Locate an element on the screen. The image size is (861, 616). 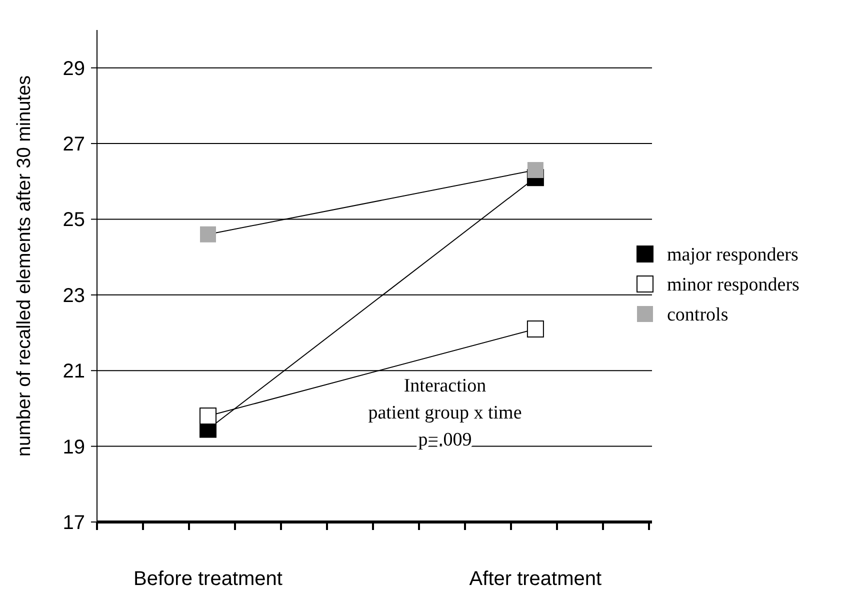
y-tick-label: 25 is located at coordinates (73, 220).